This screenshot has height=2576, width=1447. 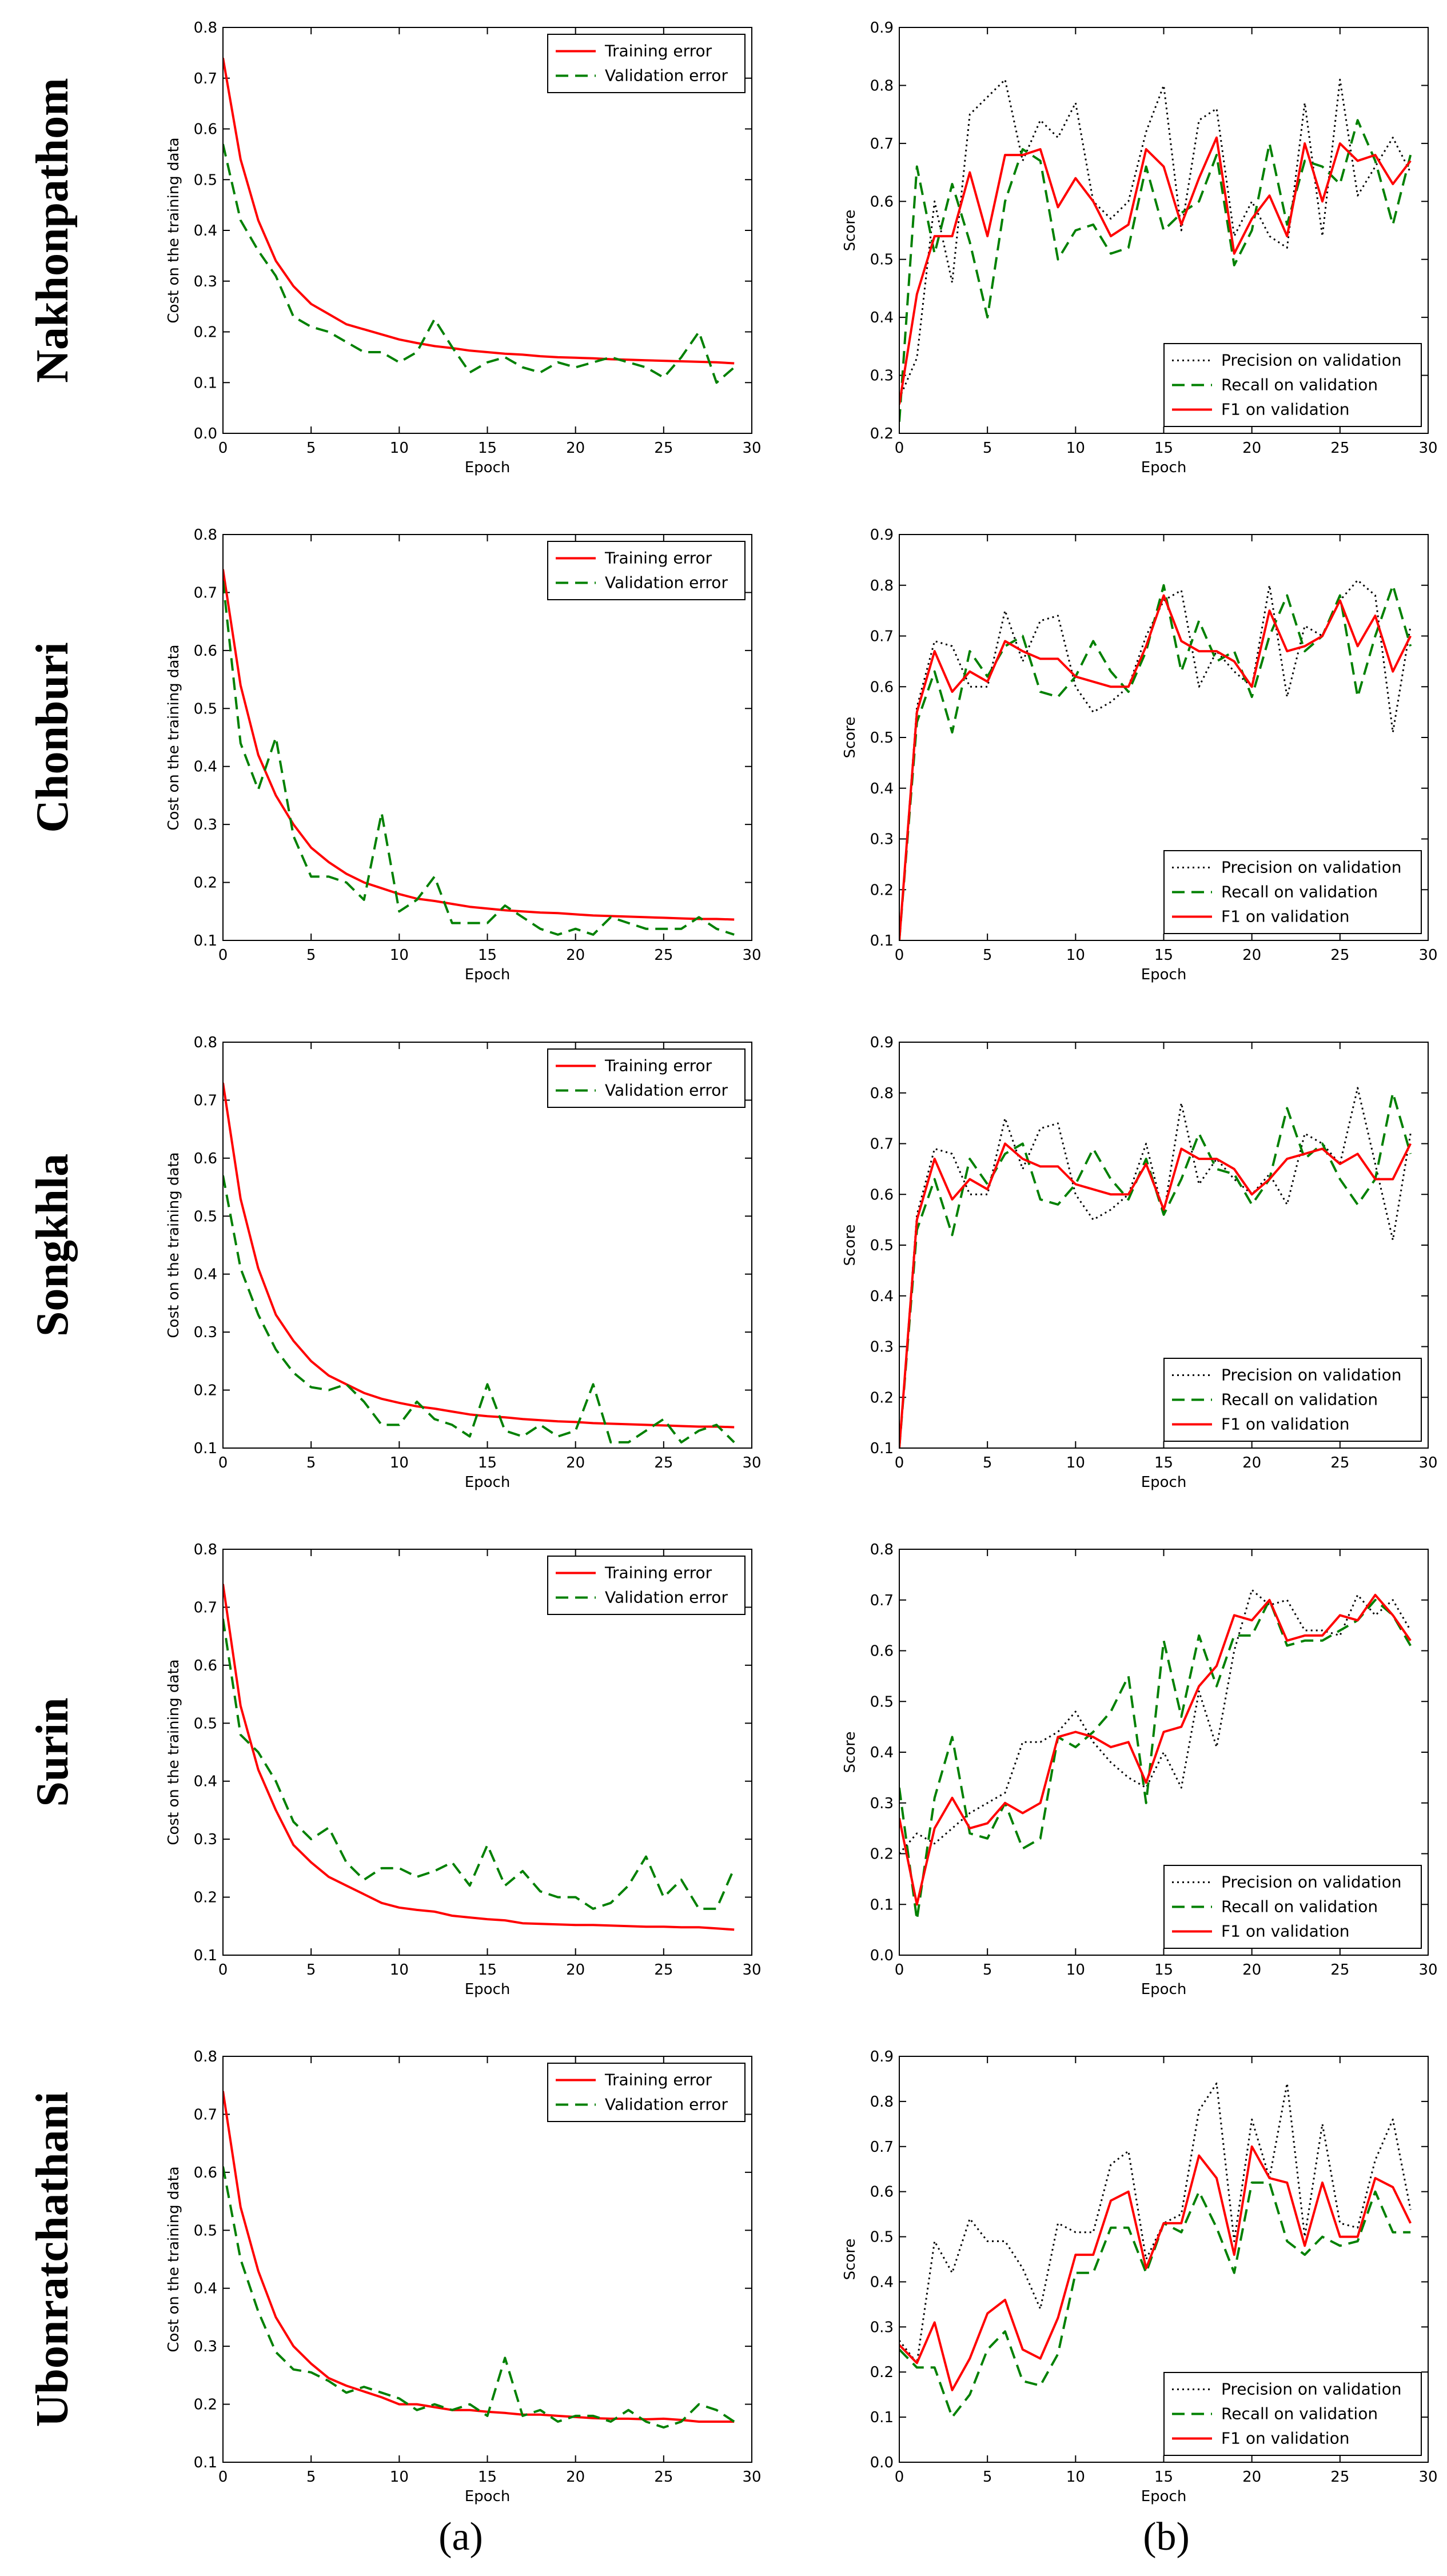 I want to click on legend-label: Precision on validation, so click(x=1311, y=360).